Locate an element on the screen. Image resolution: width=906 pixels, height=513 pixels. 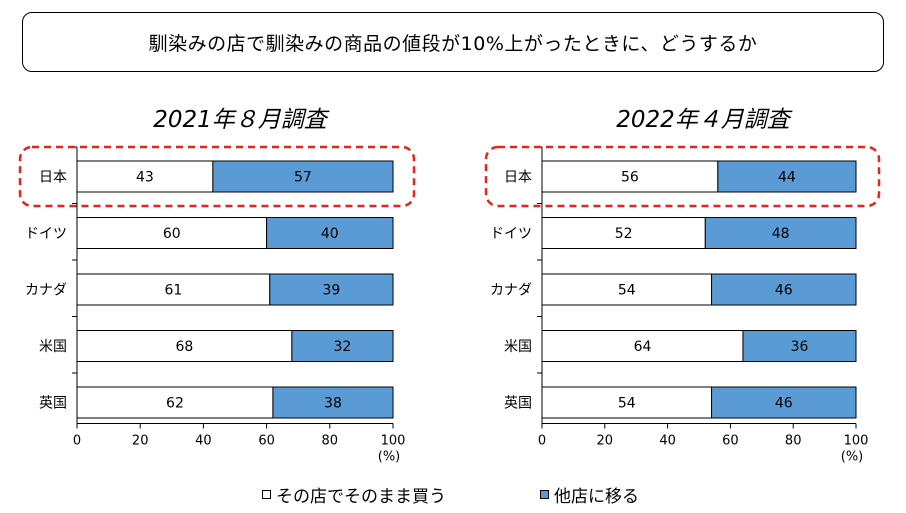
legend-switch: 他店に移る is located at coordinates (589, 495).